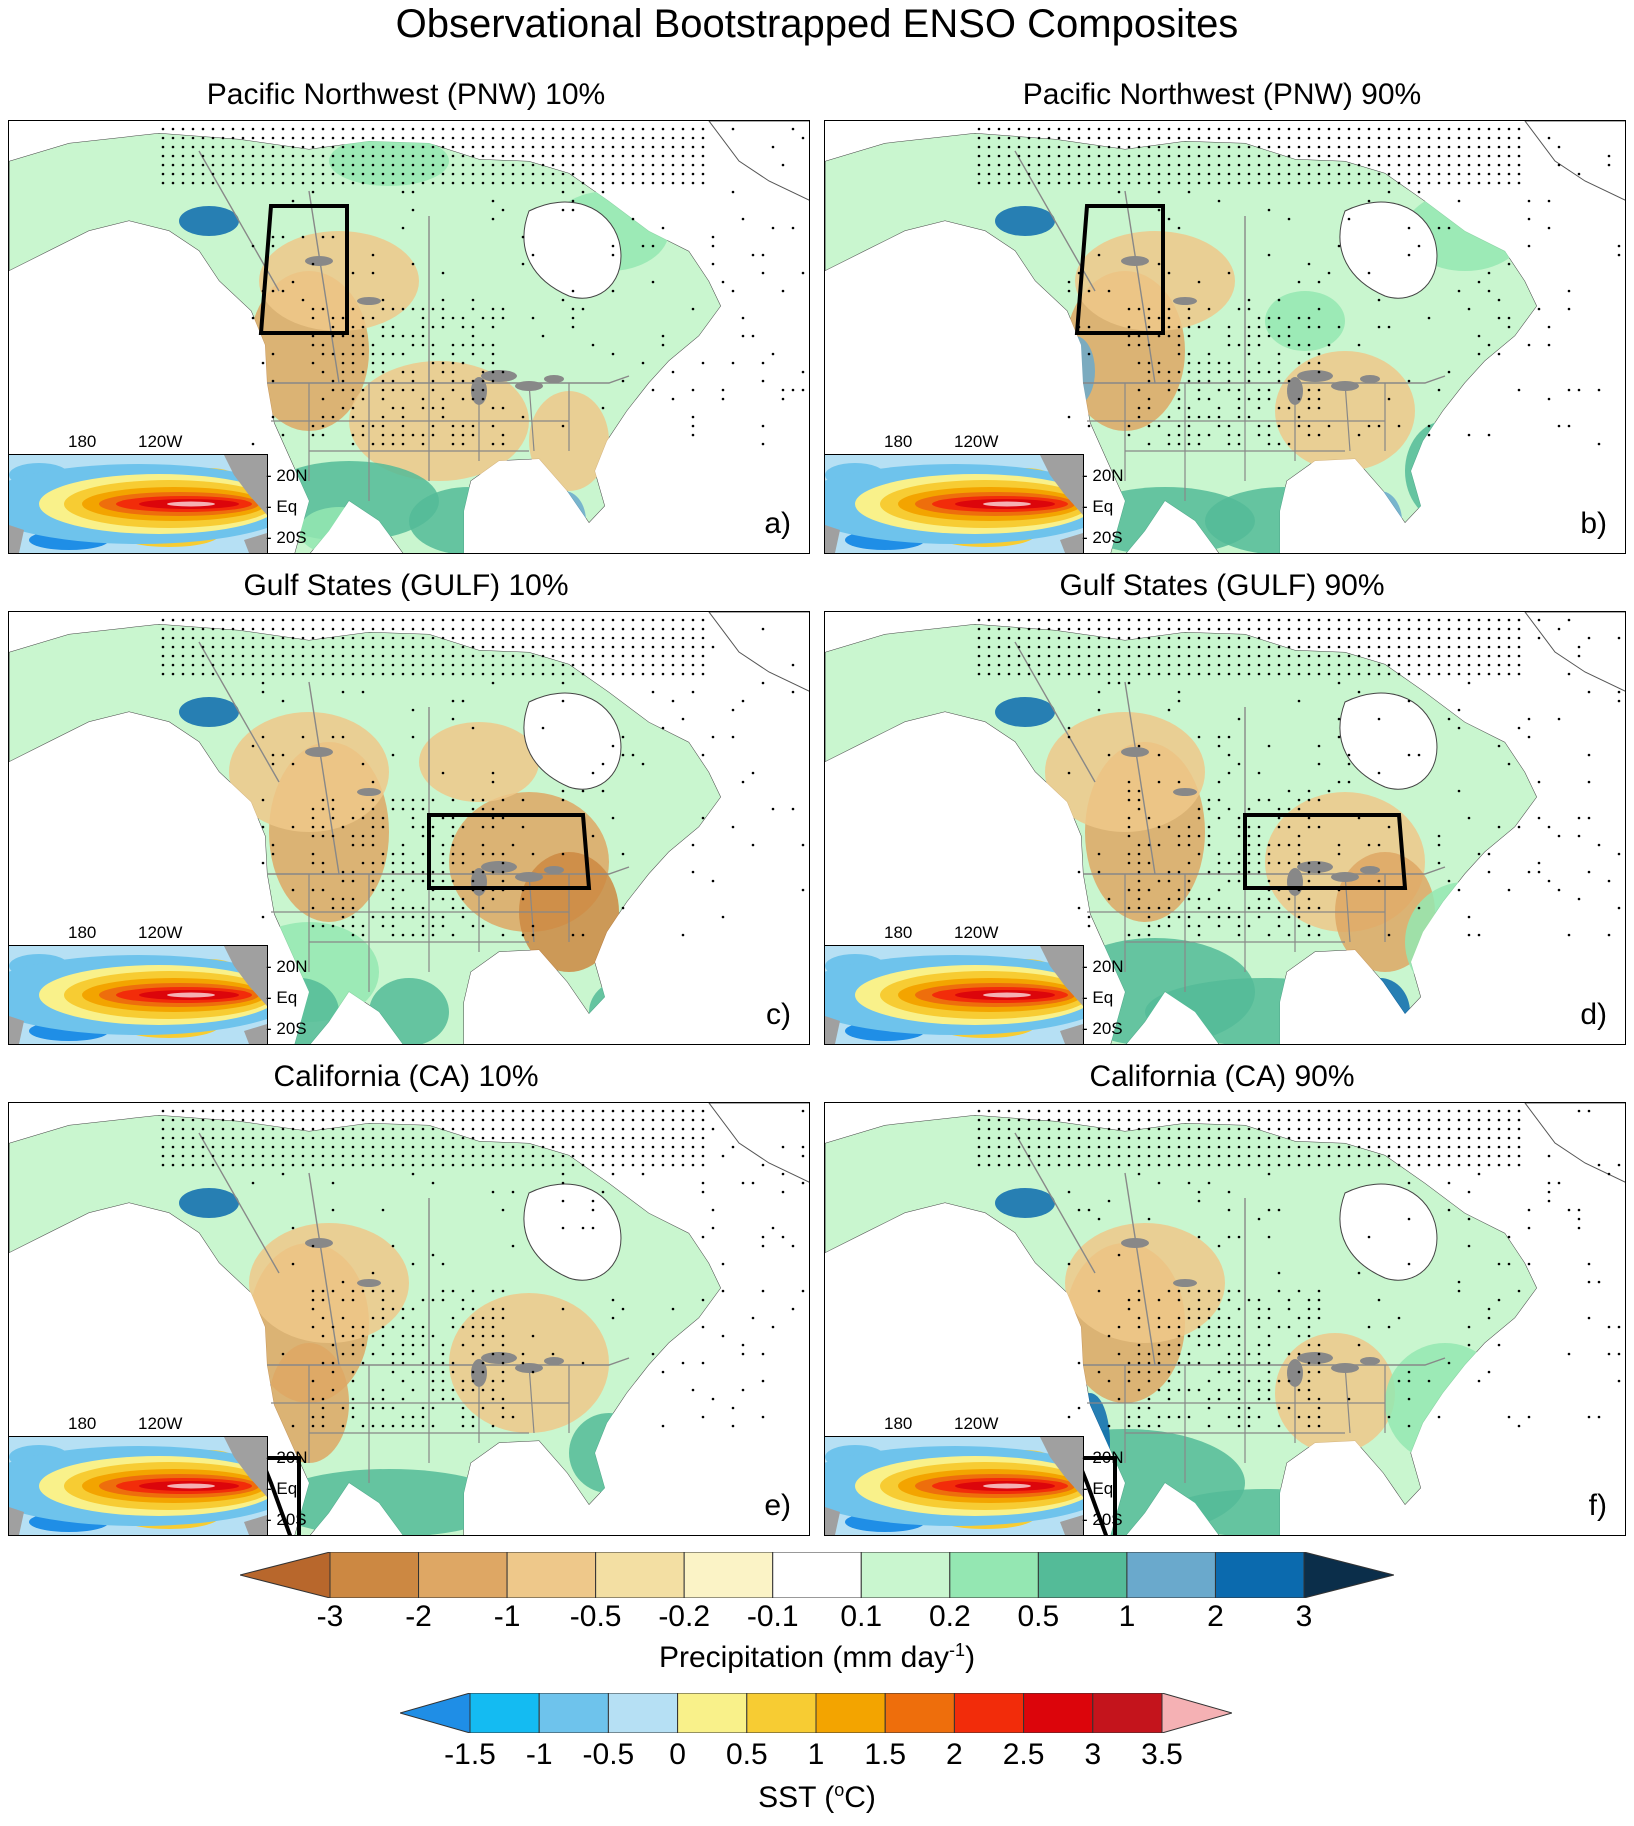 The image size is (1634, 1826). I want to click on map-panel-c: c), so click(409, 828).